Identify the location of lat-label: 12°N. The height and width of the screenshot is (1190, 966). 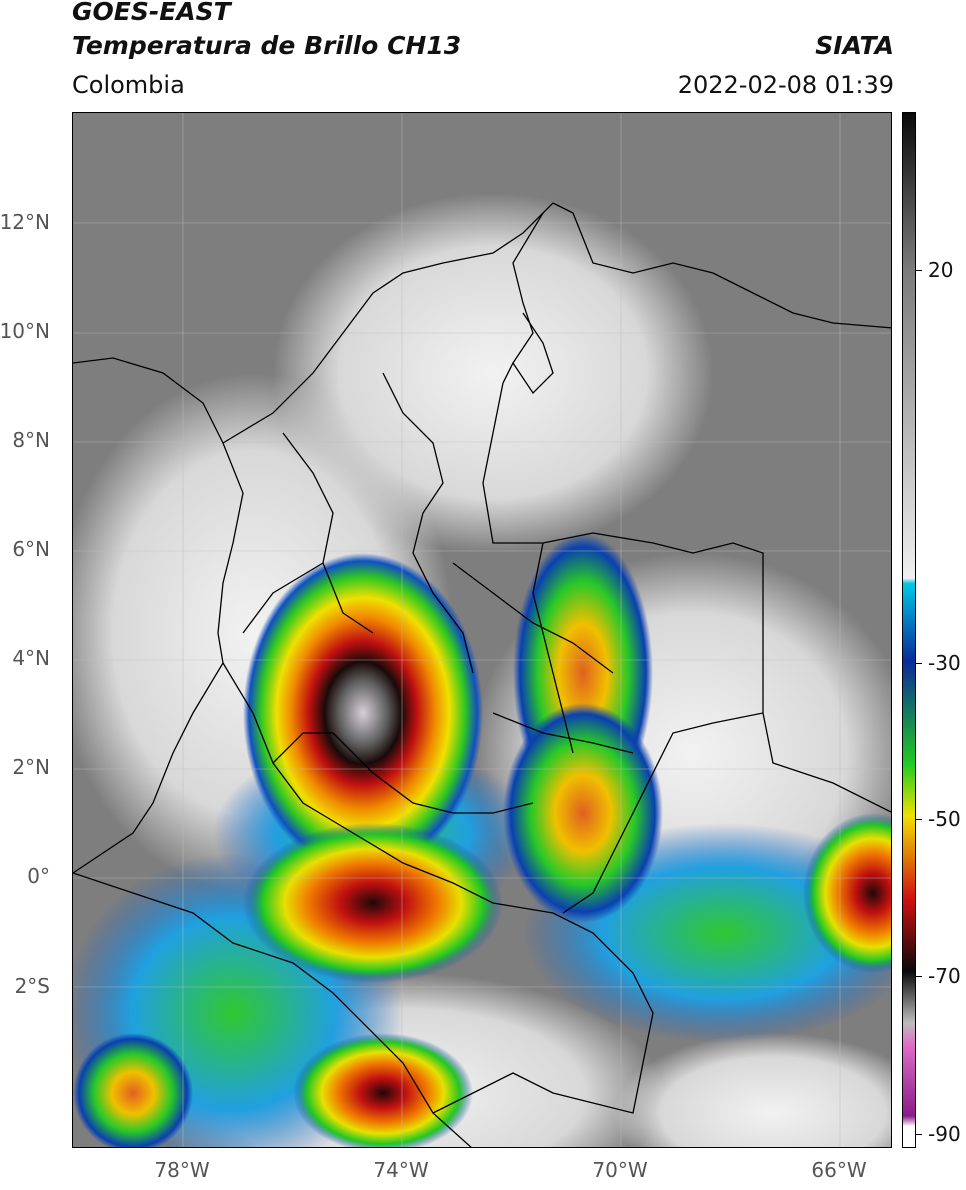
(25, 222).